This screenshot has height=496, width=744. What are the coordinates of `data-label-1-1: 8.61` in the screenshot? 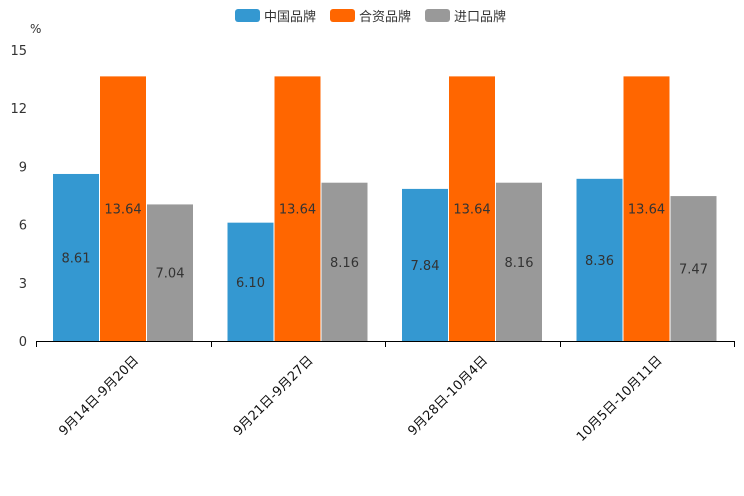 It's located at (76, 258).